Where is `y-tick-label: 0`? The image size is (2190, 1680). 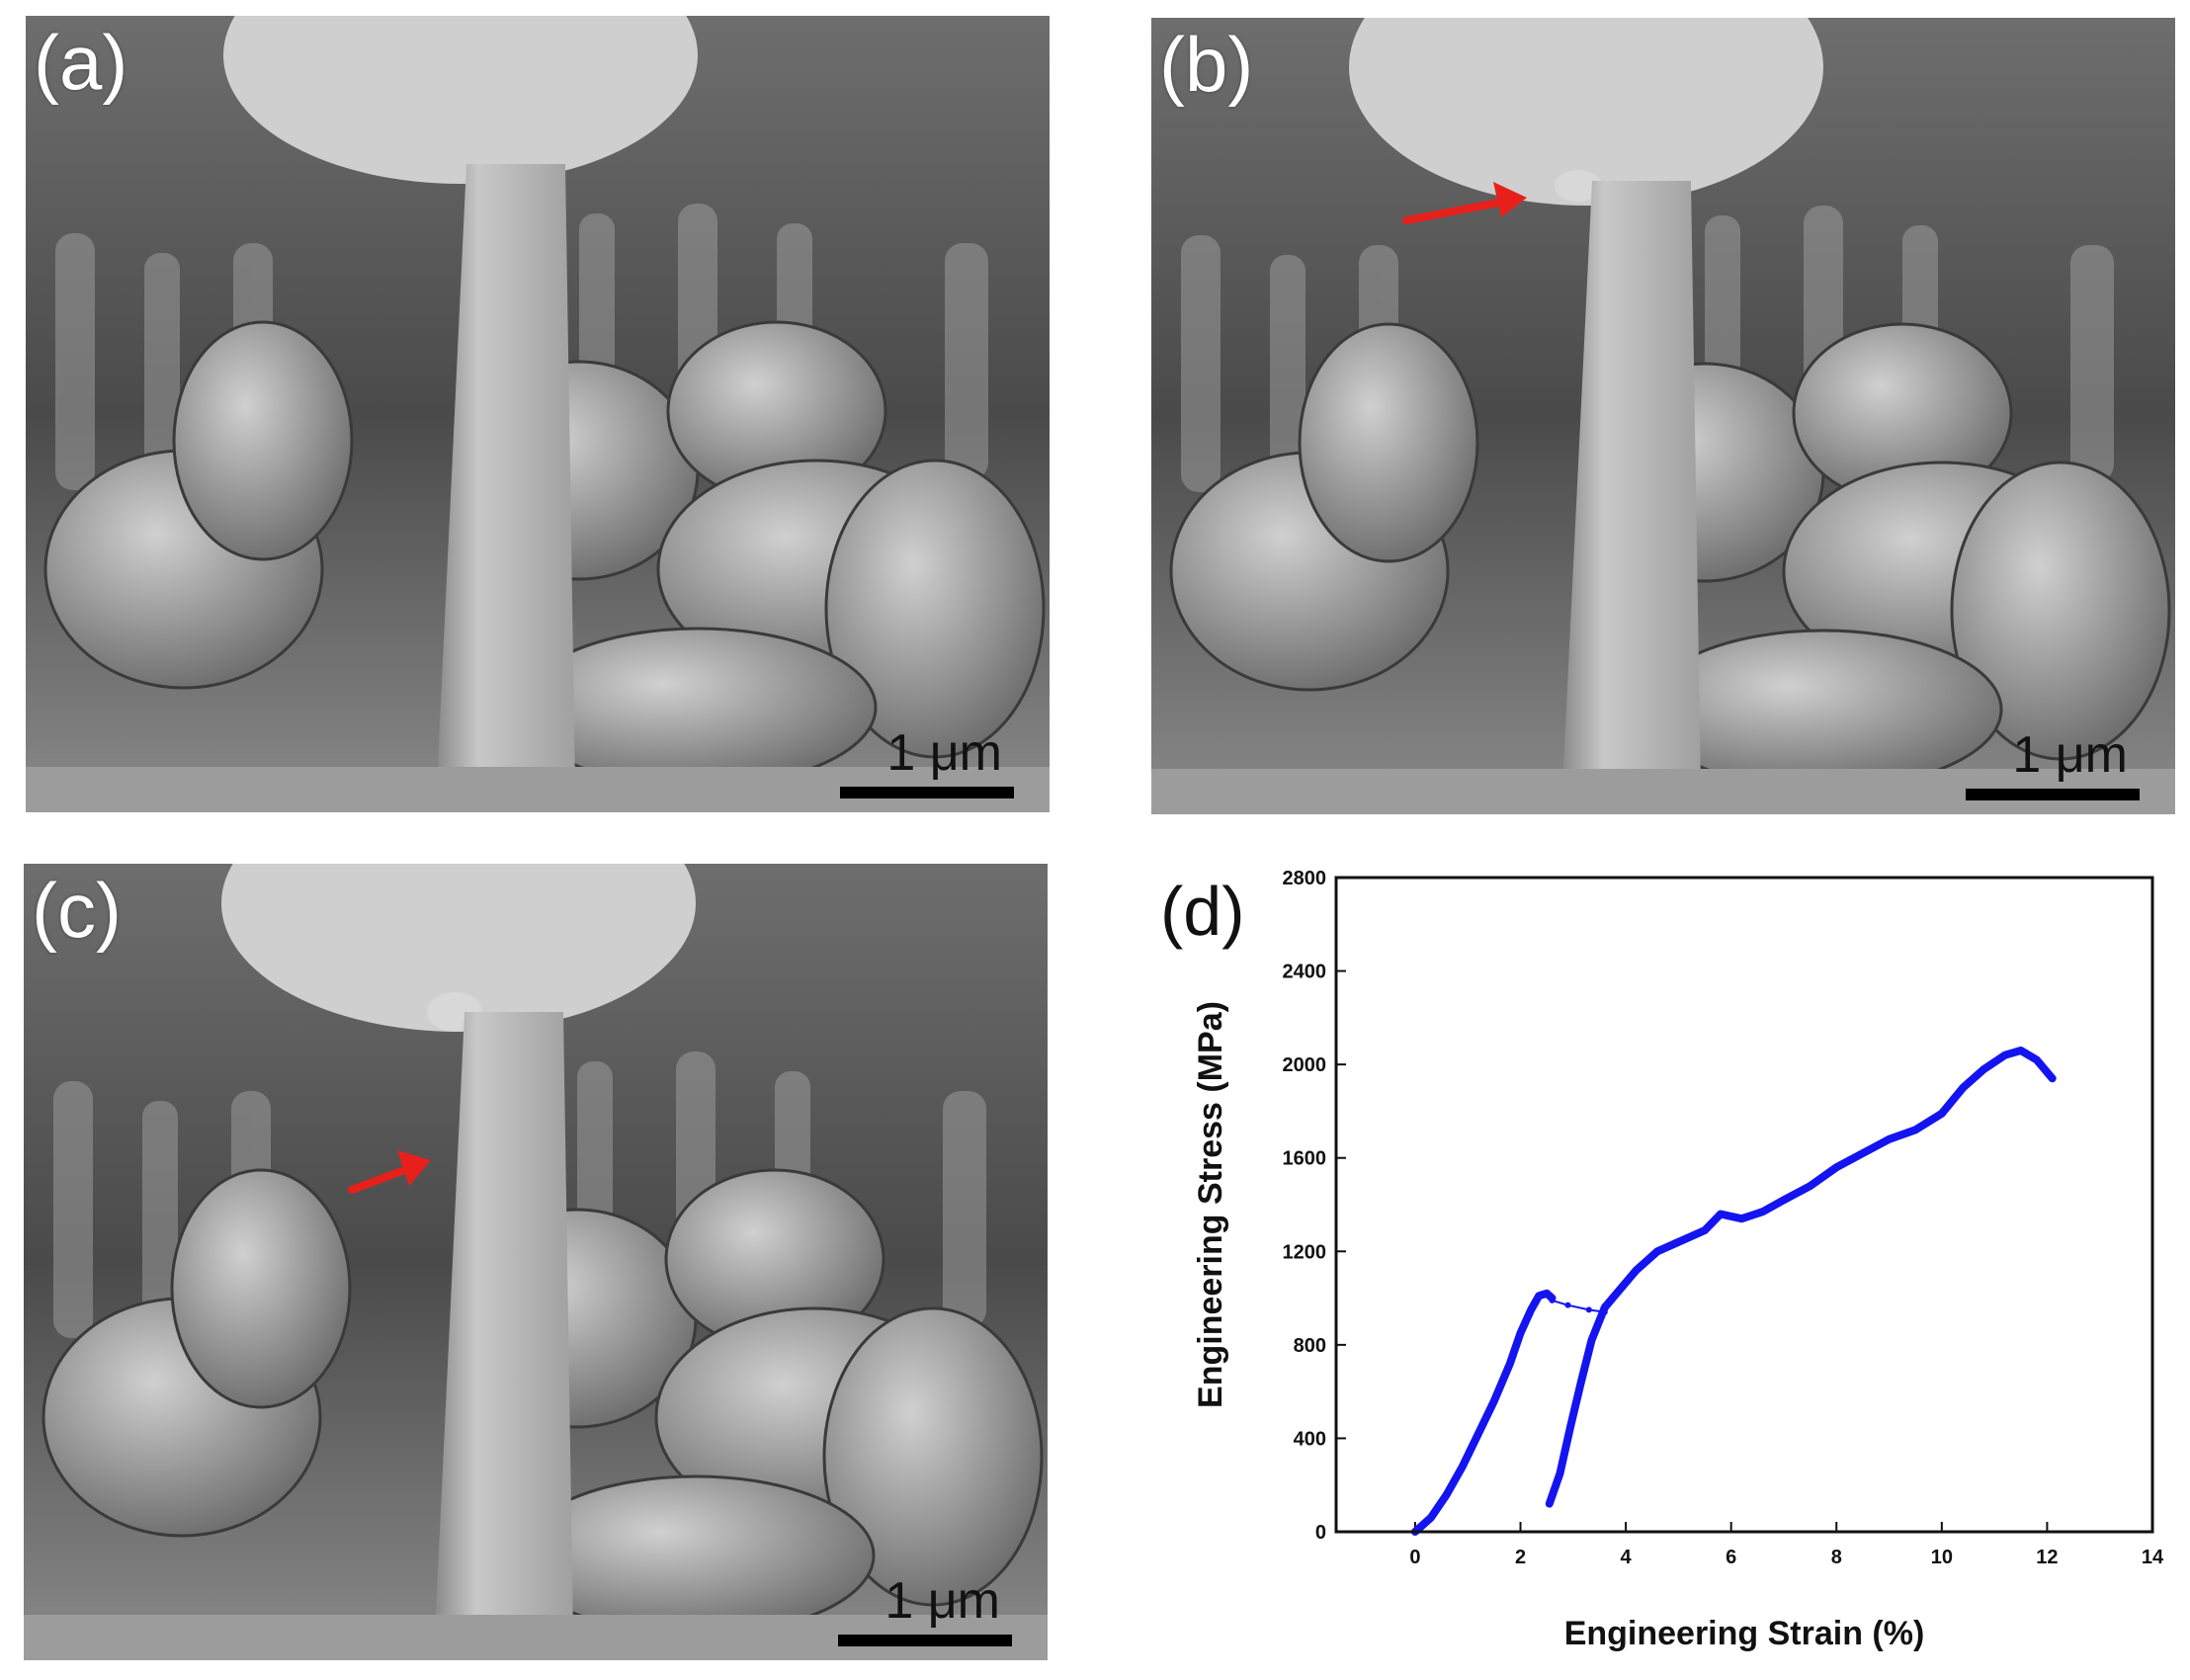 y-tick-label: 0 is located at coordinates (1320, 1533).